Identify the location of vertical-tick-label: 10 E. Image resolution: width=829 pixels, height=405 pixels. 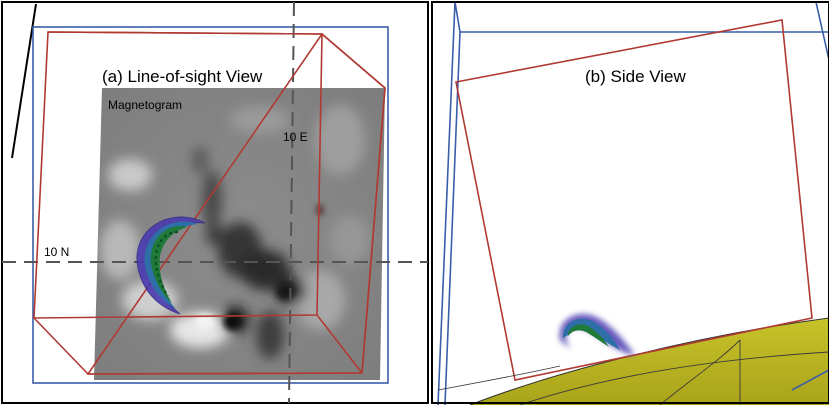
(295, 137).